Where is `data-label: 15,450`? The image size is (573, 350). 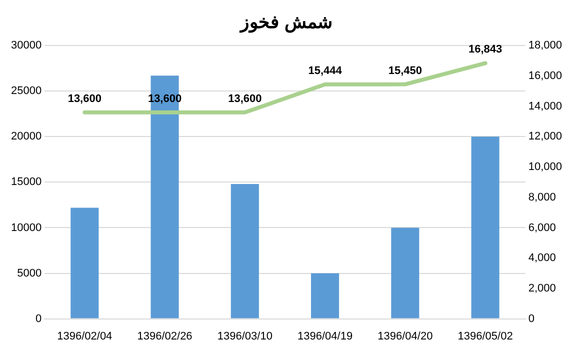 data-label: 15,450 is located at coordinates (405, 70).